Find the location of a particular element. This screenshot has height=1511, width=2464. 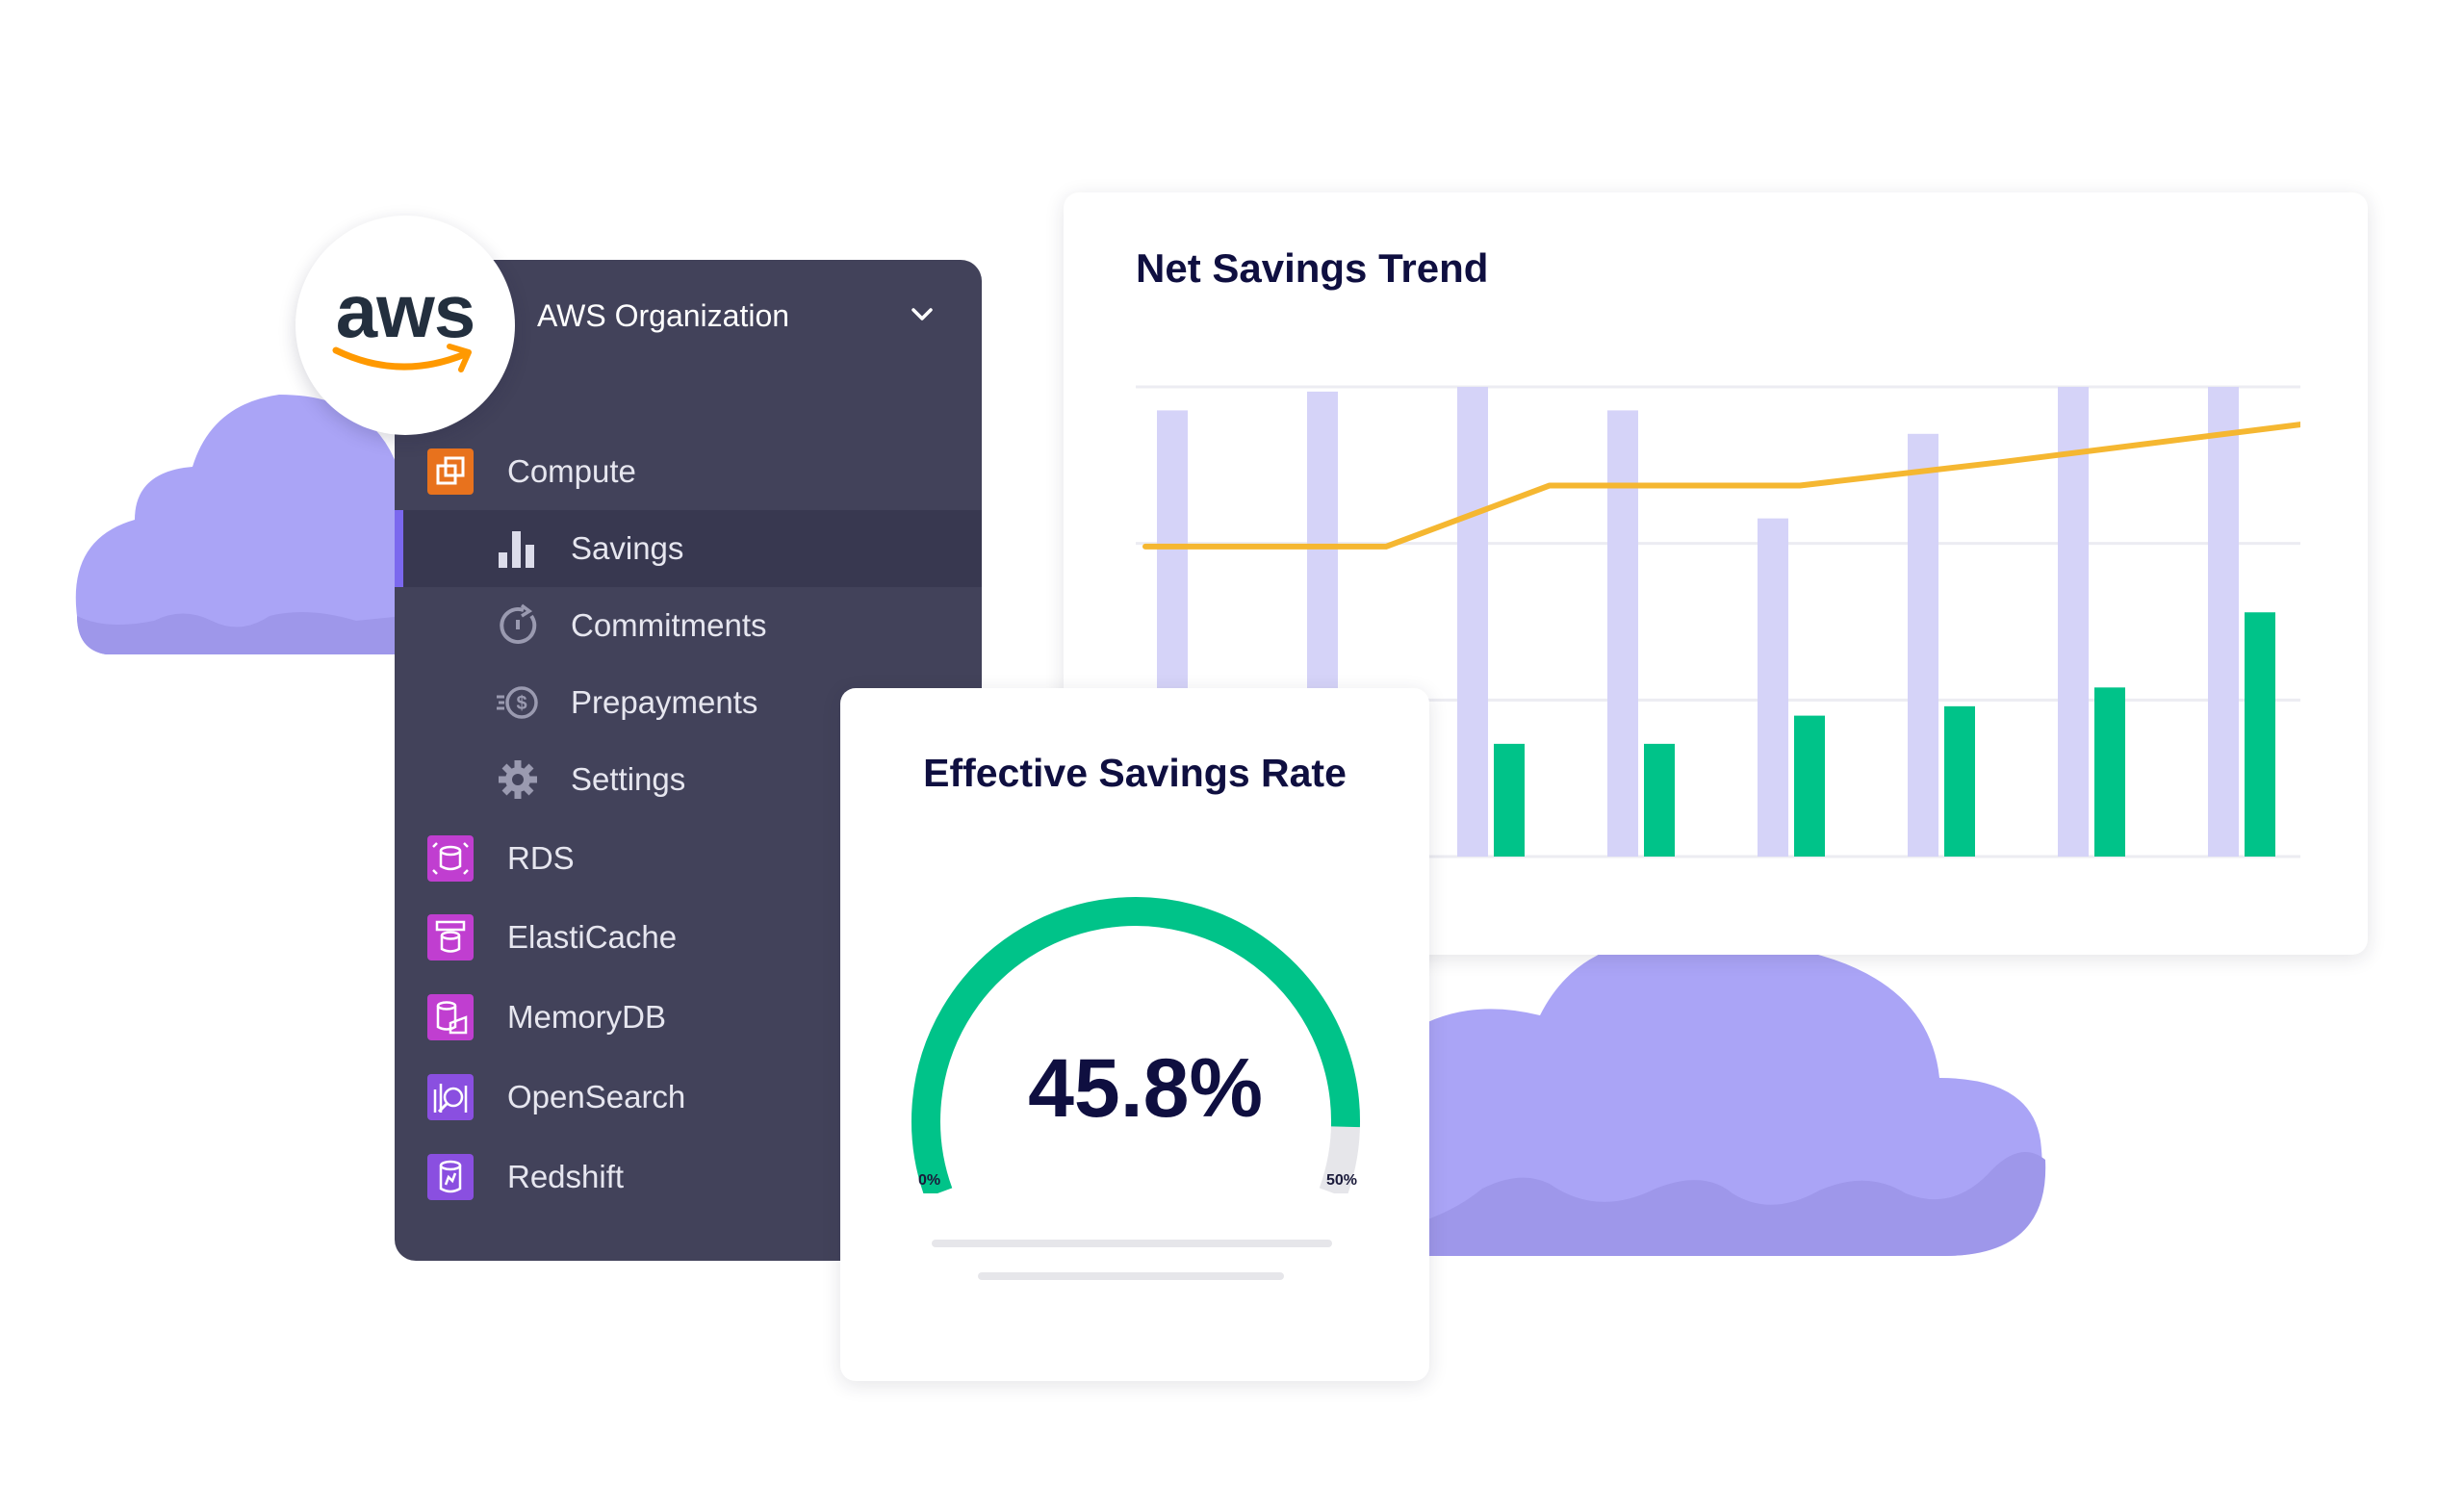

sidebar-item-label: Commitments is located at coordinates (669, 625).